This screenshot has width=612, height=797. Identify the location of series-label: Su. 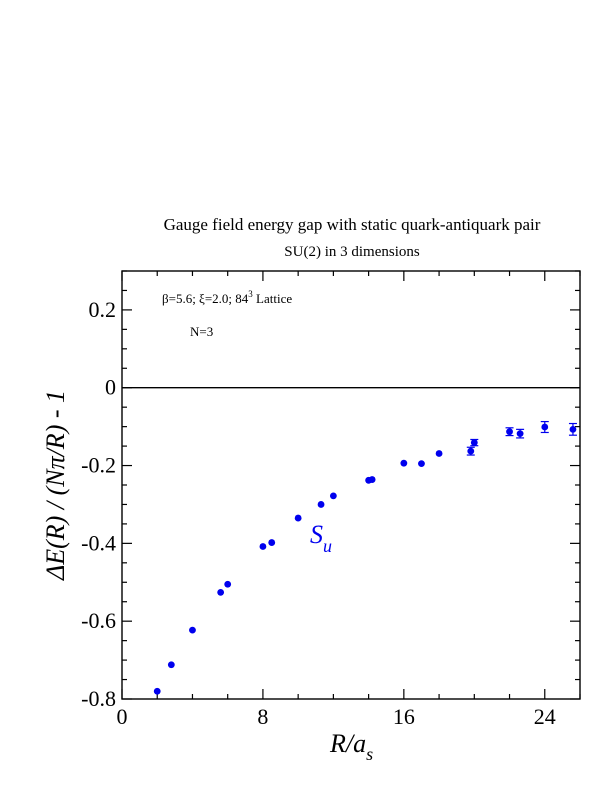
(321, 538).